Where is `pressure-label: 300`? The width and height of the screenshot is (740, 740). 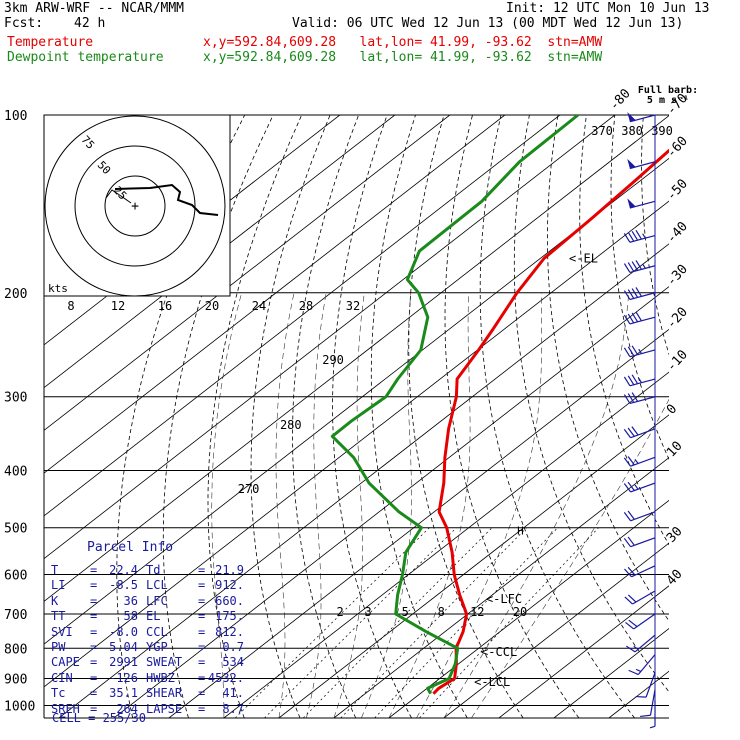
pressure-label: 300 is located at coordinates (15, 398).